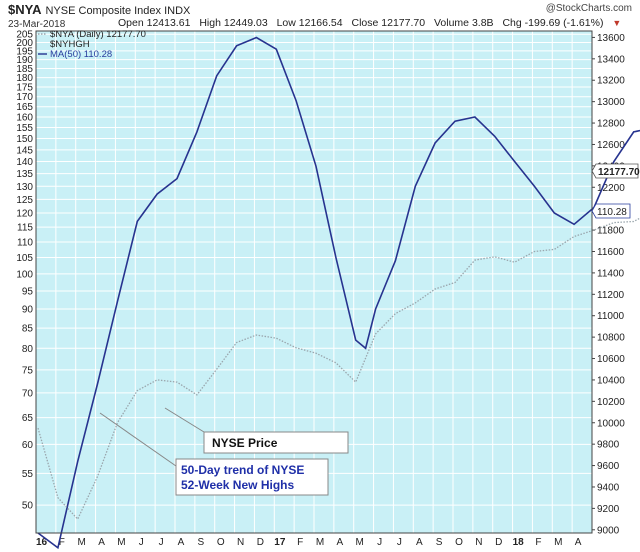  What do you see at coordinates (611, 211) in the screenshot?
I see `ma-tag: 110.28` at bounding box center [611, 211].